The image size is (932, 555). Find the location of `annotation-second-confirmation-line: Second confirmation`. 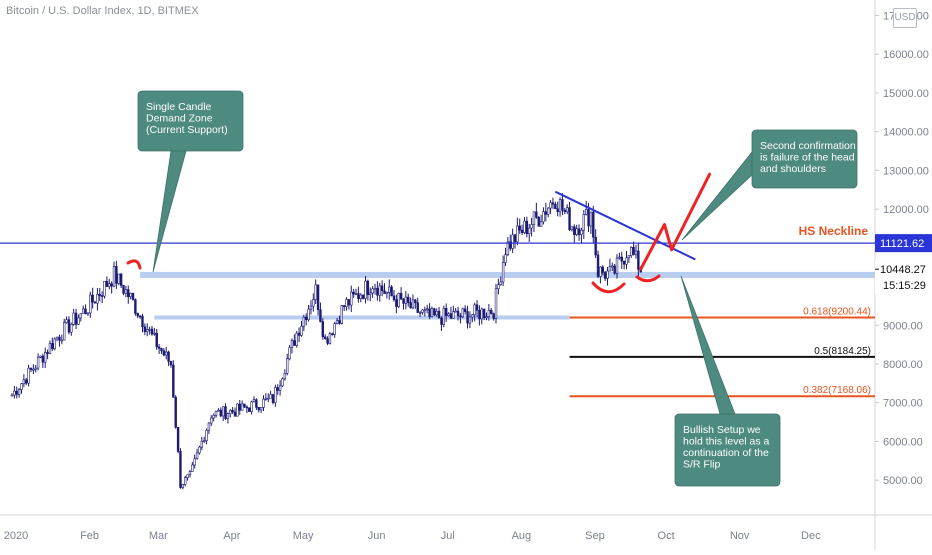

annotation-second-confirmation-line: Second confirmation is located at coordinates (808, 146).